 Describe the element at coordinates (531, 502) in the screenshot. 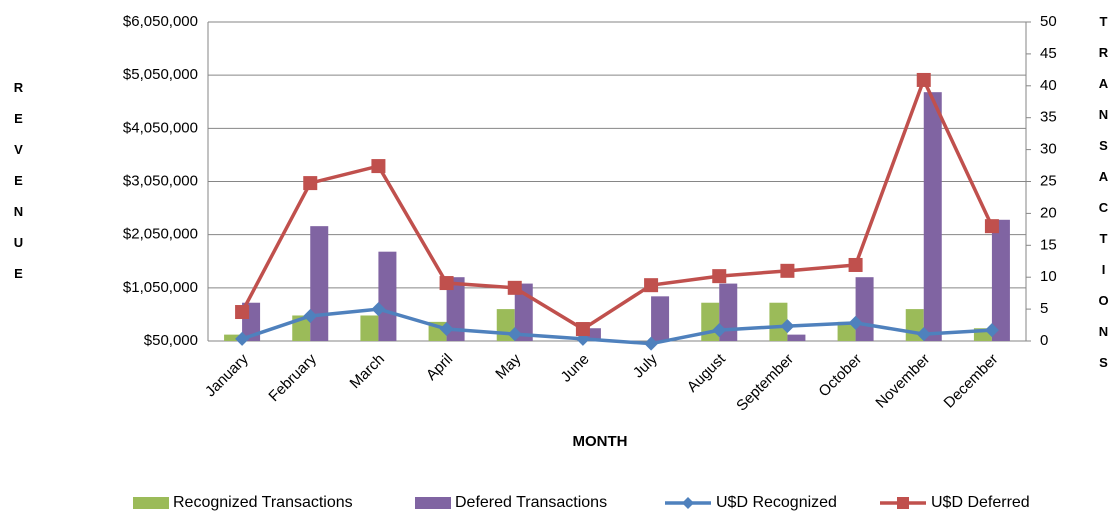

I see `legend-label: Defered Transactions` at that location.